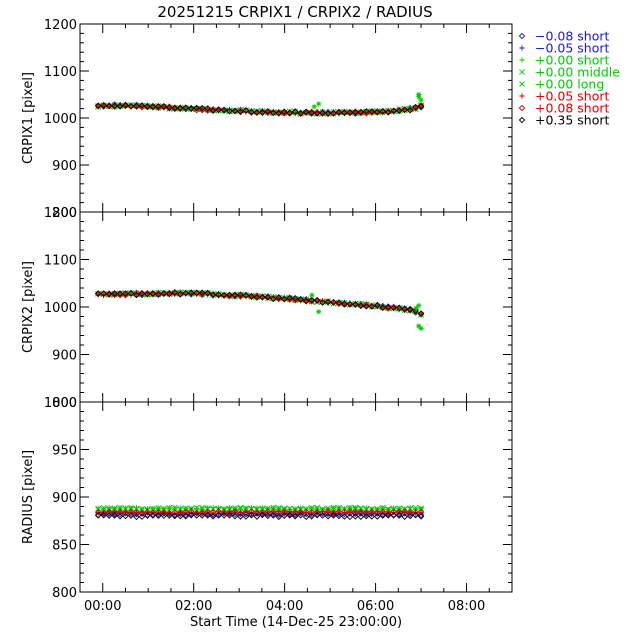  I want to click on x-tick-label: 06:00, so click(375, 606).